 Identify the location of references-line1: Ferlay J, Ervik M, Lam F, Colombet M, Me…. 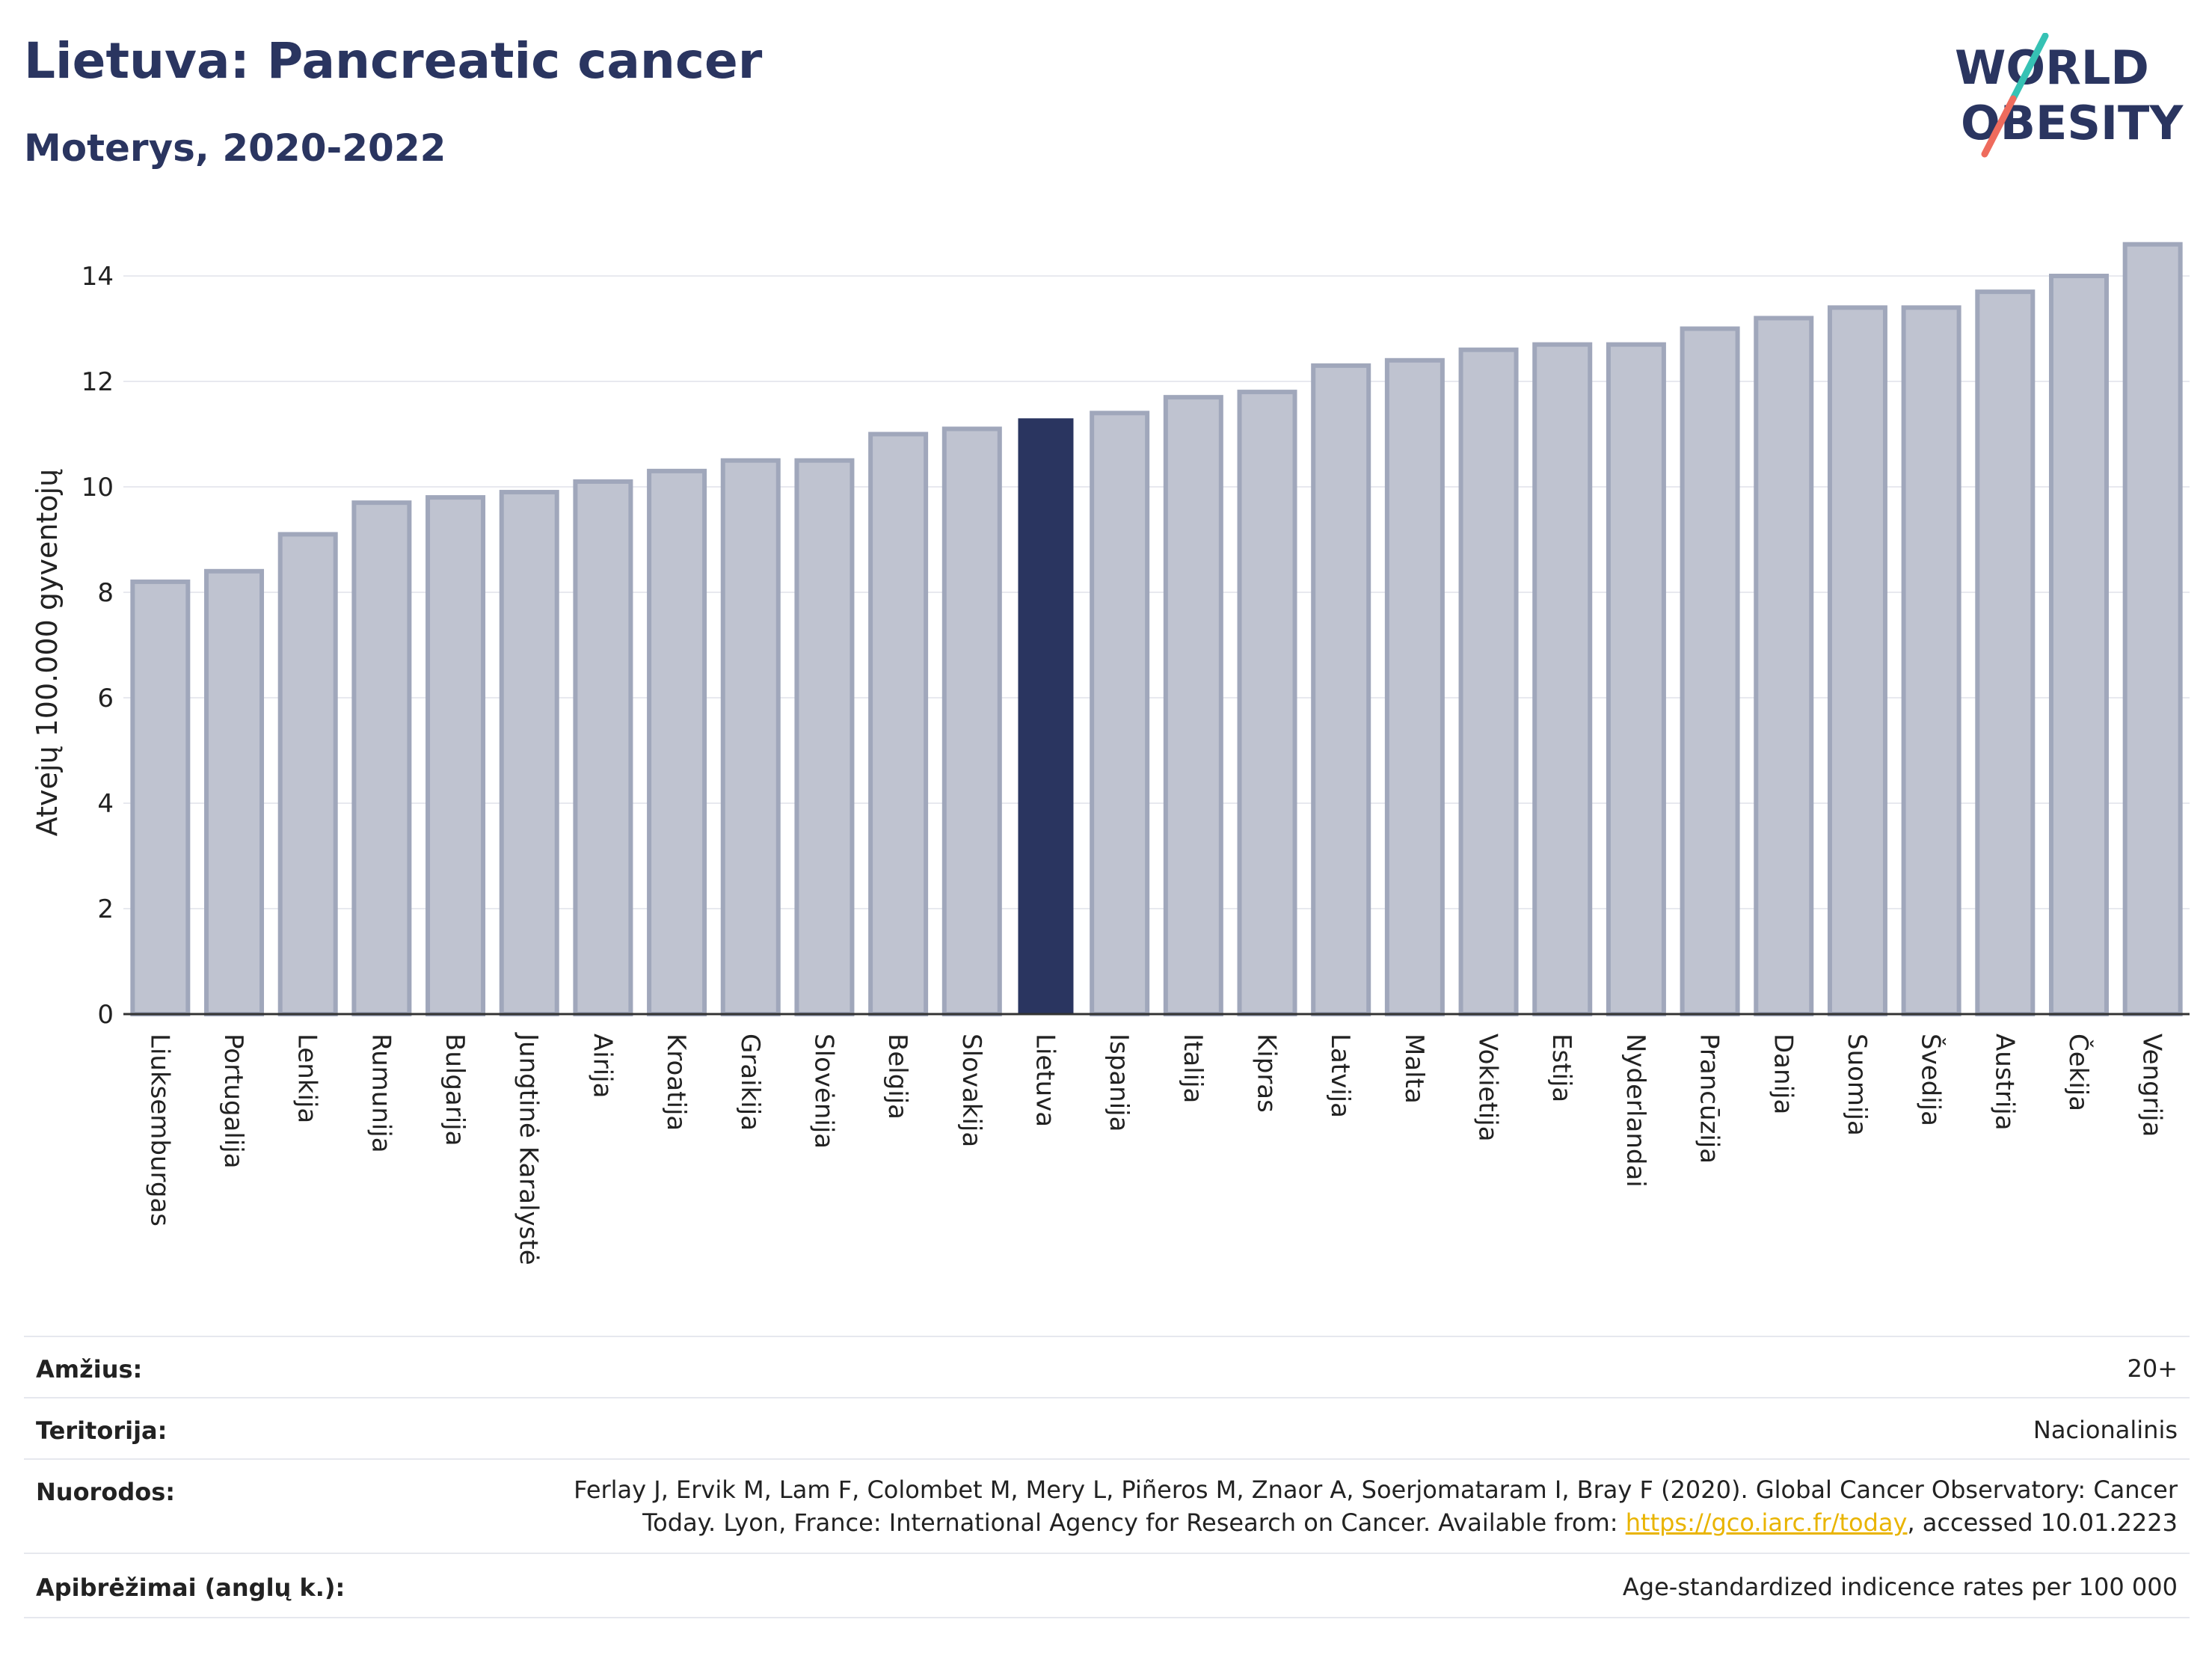
(1376, 1490).